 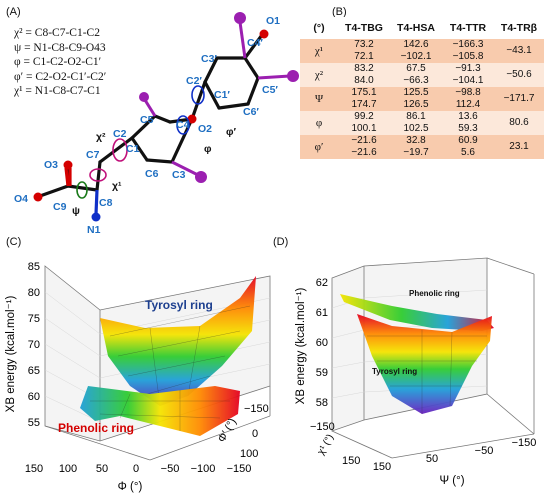 I want to click on table-cell: −104.1, so click(x=468, y=80).